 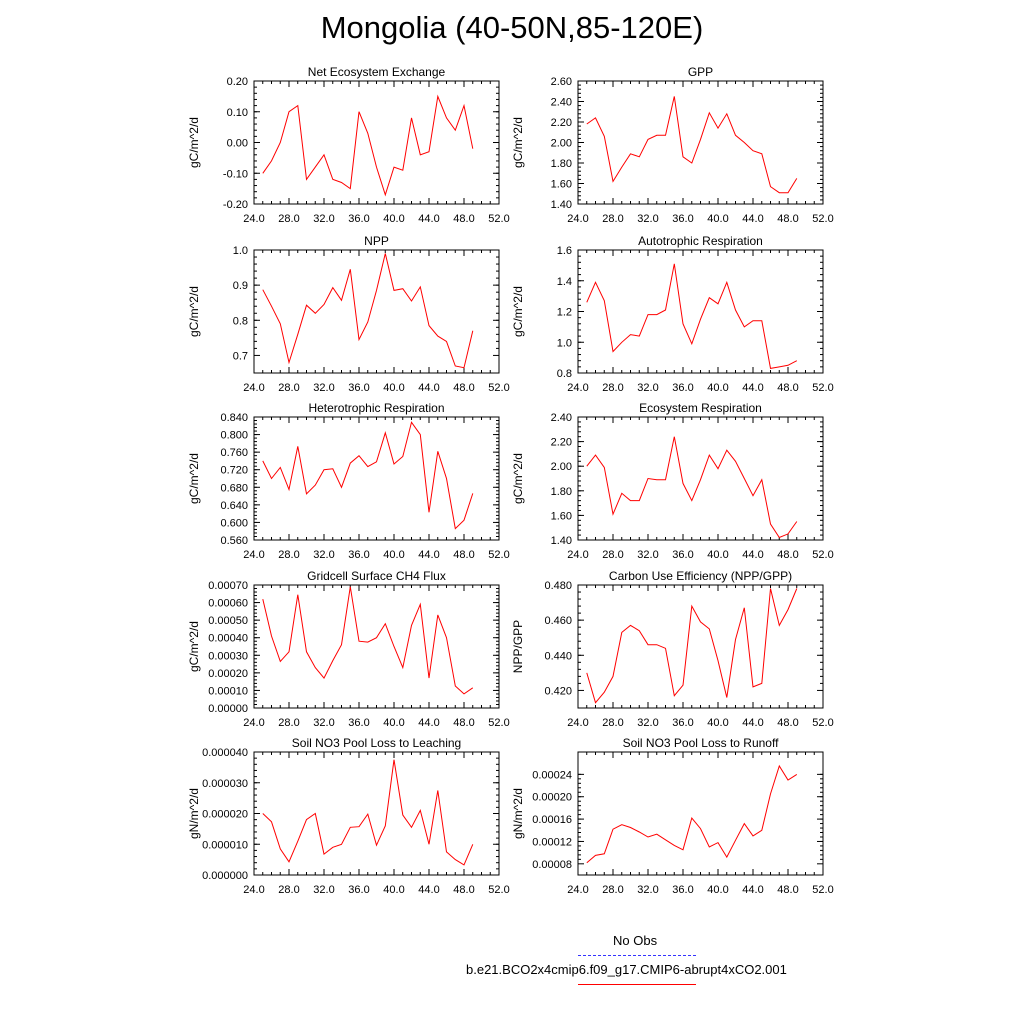 I want to click on y-tick-label: 1.2, so click(x=564, y=313).